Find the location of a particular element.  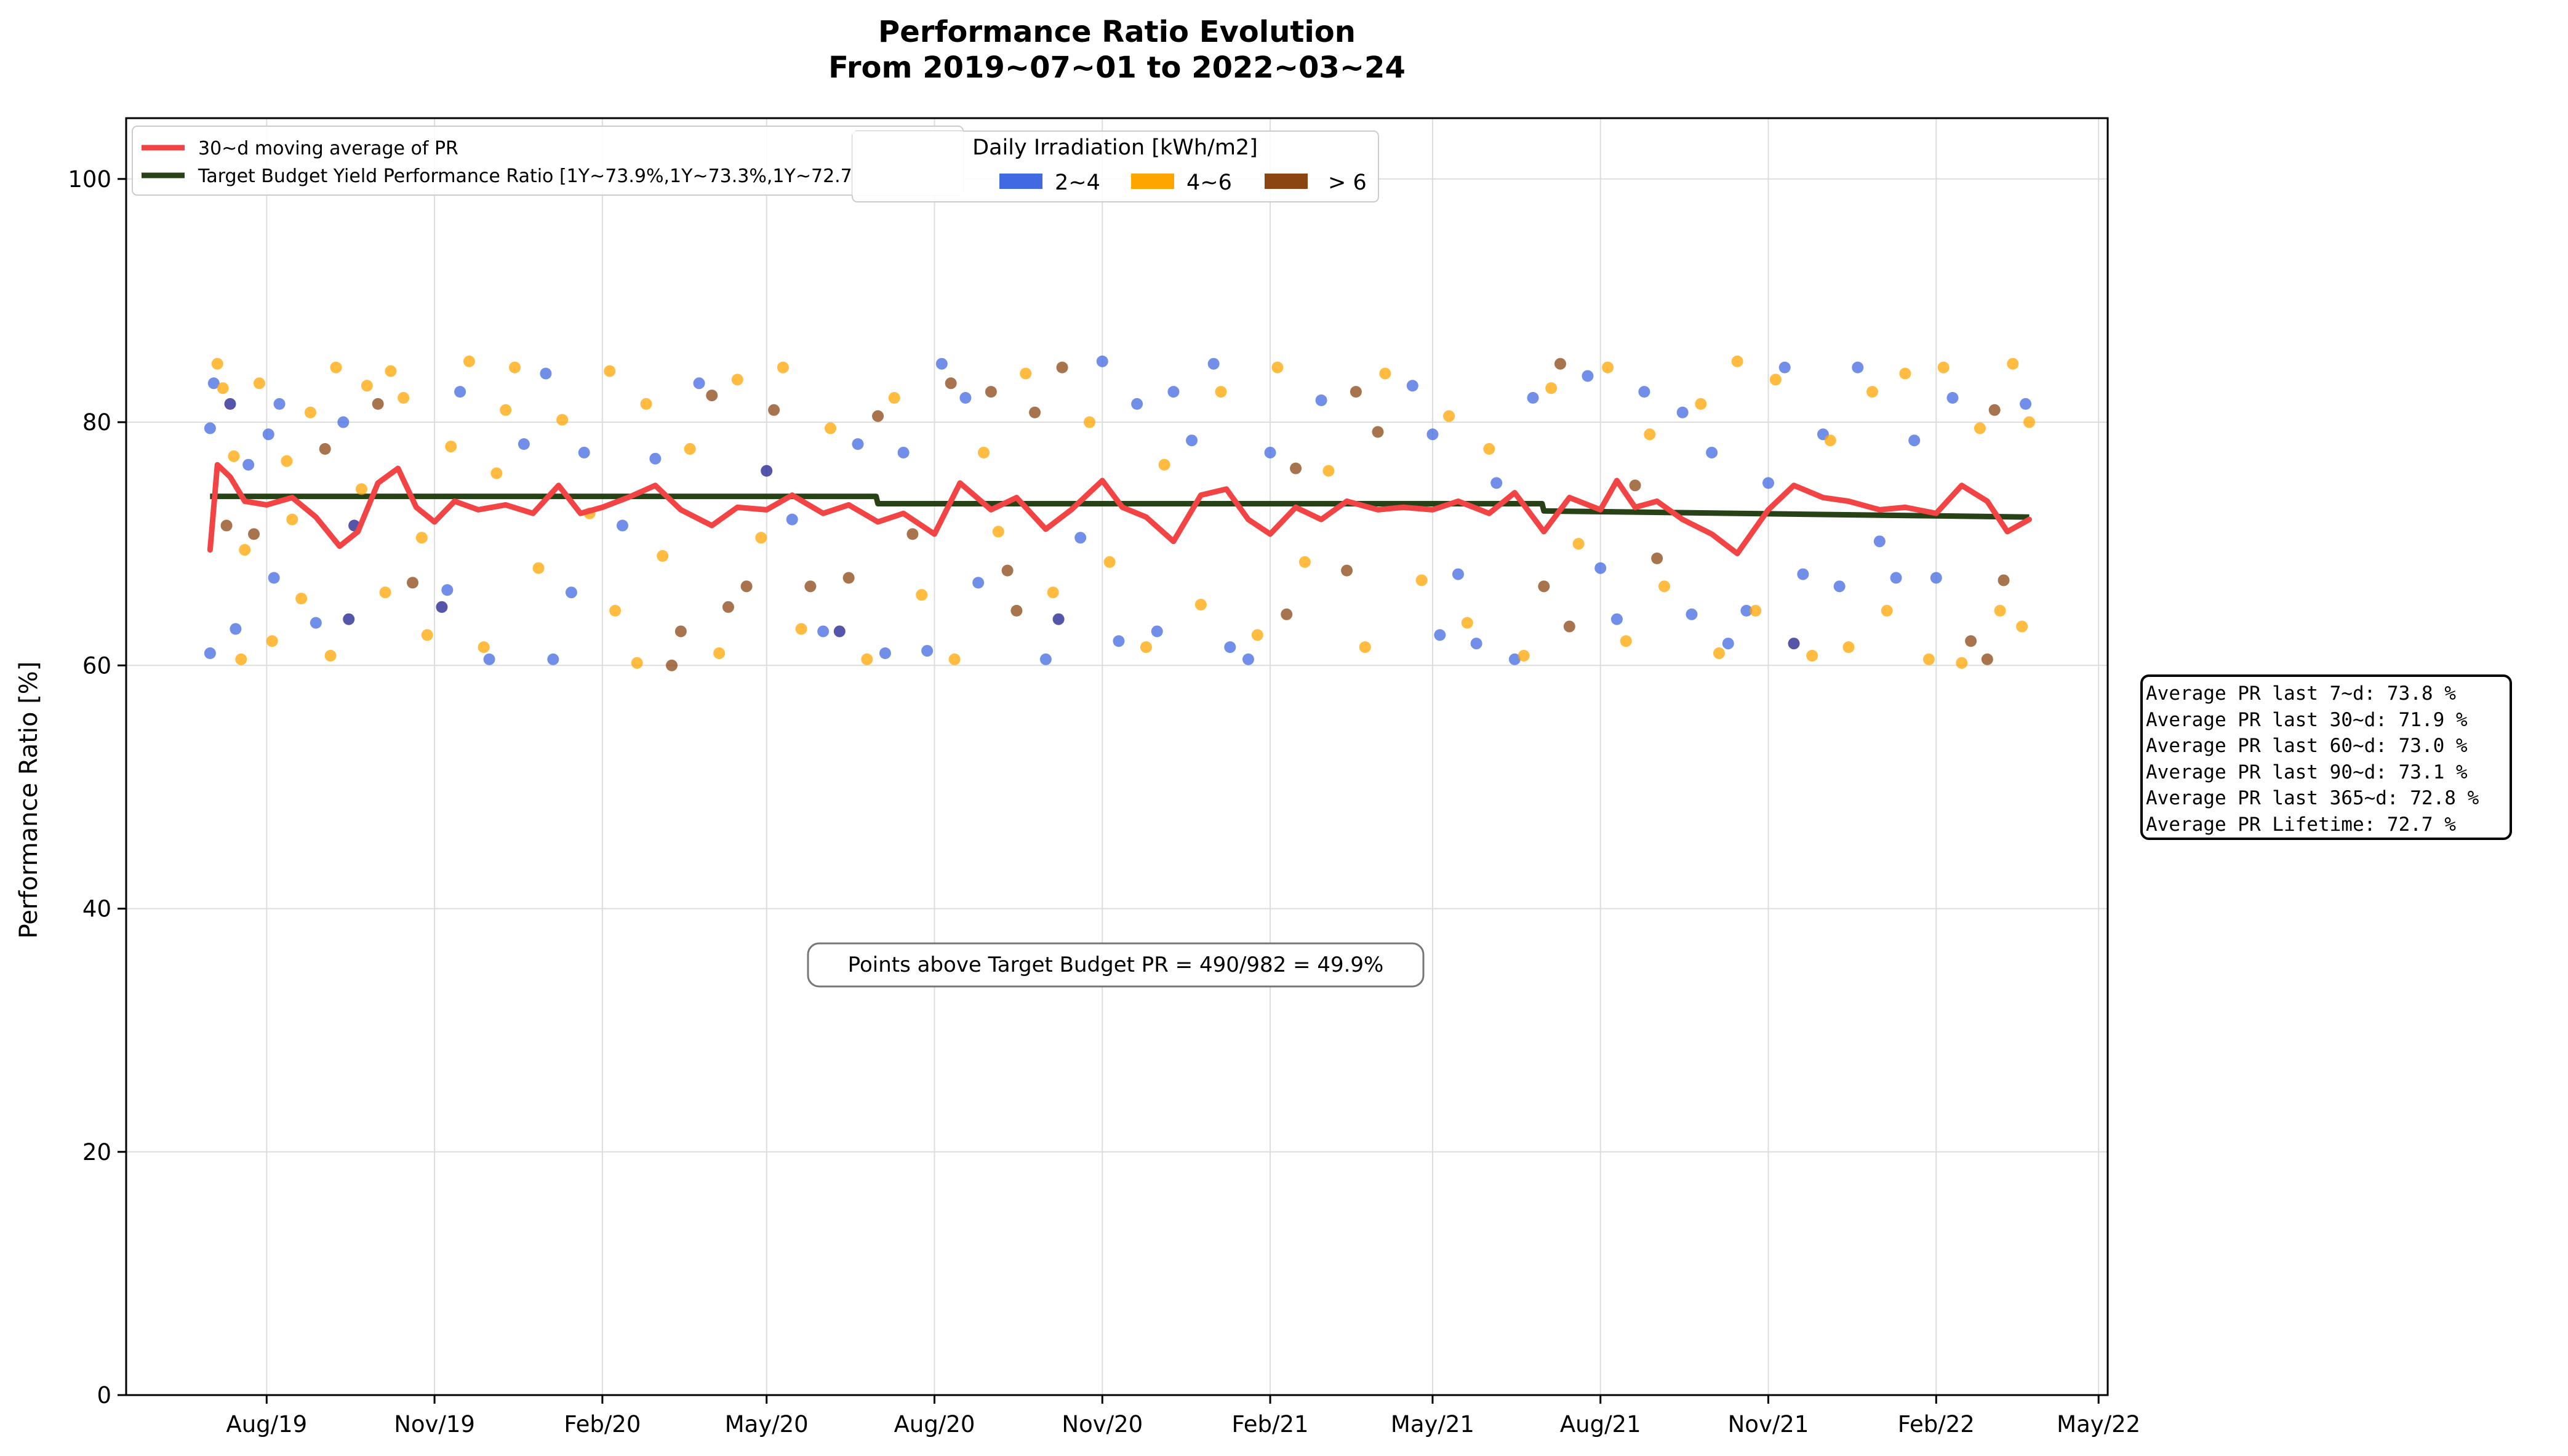

y-tick-label-0: 0 is located at coordinates (104, 1395).